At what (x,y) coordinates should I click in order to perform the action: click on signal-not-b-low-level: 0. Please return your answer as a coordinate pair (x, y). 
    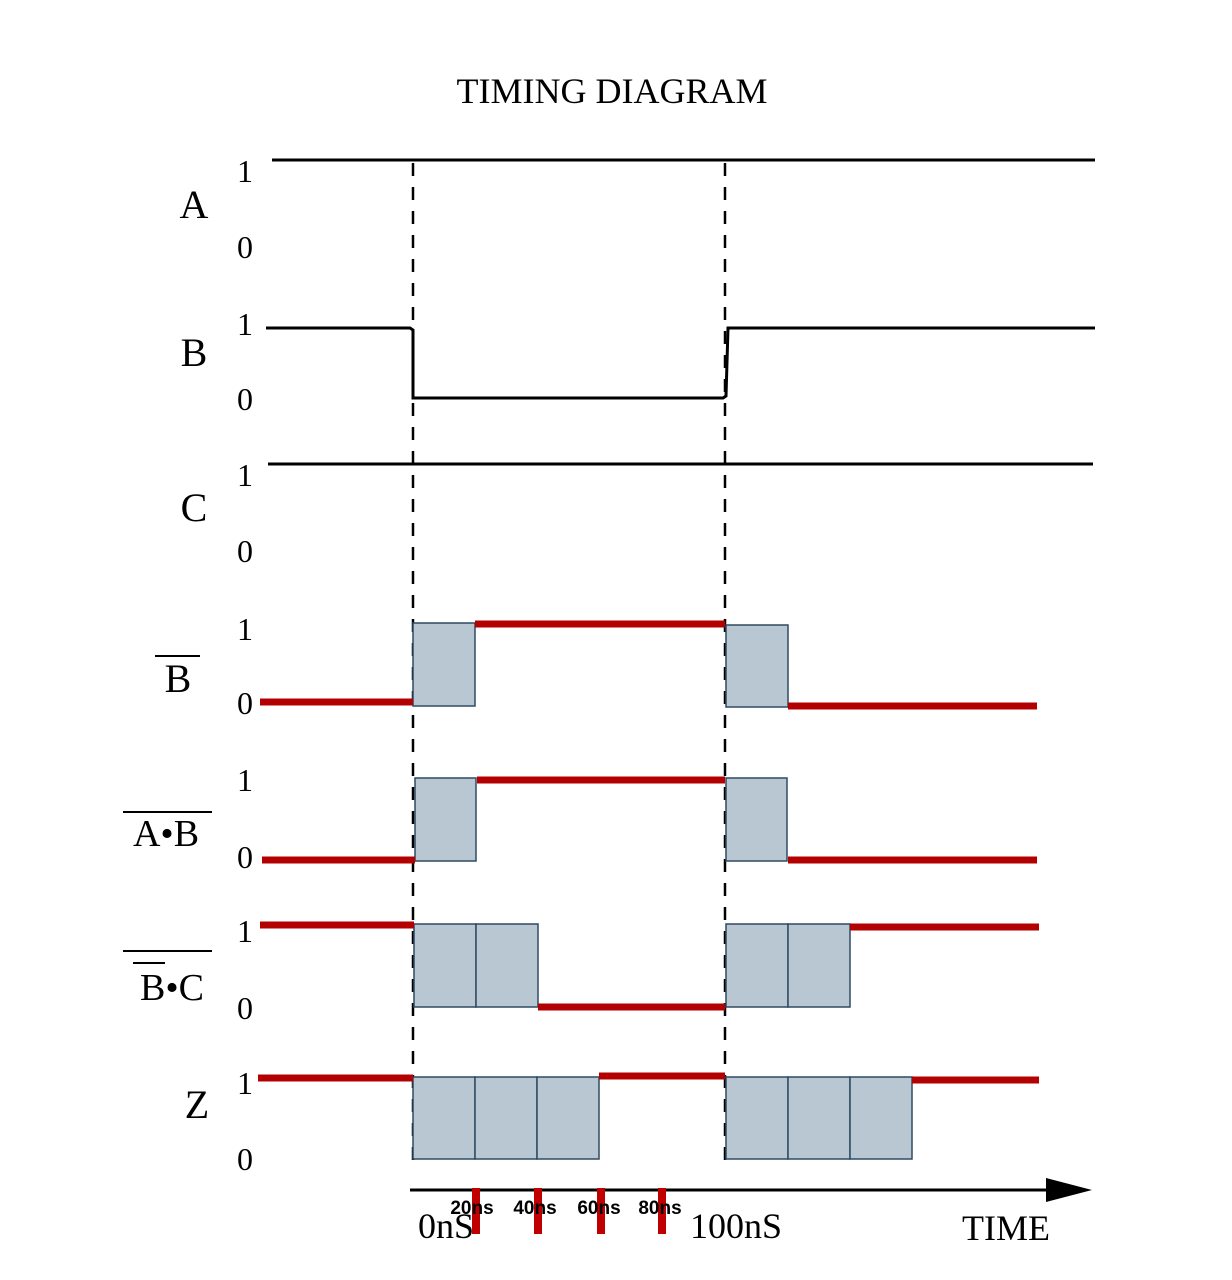
    Looking at the image, I should click on (245, 703).